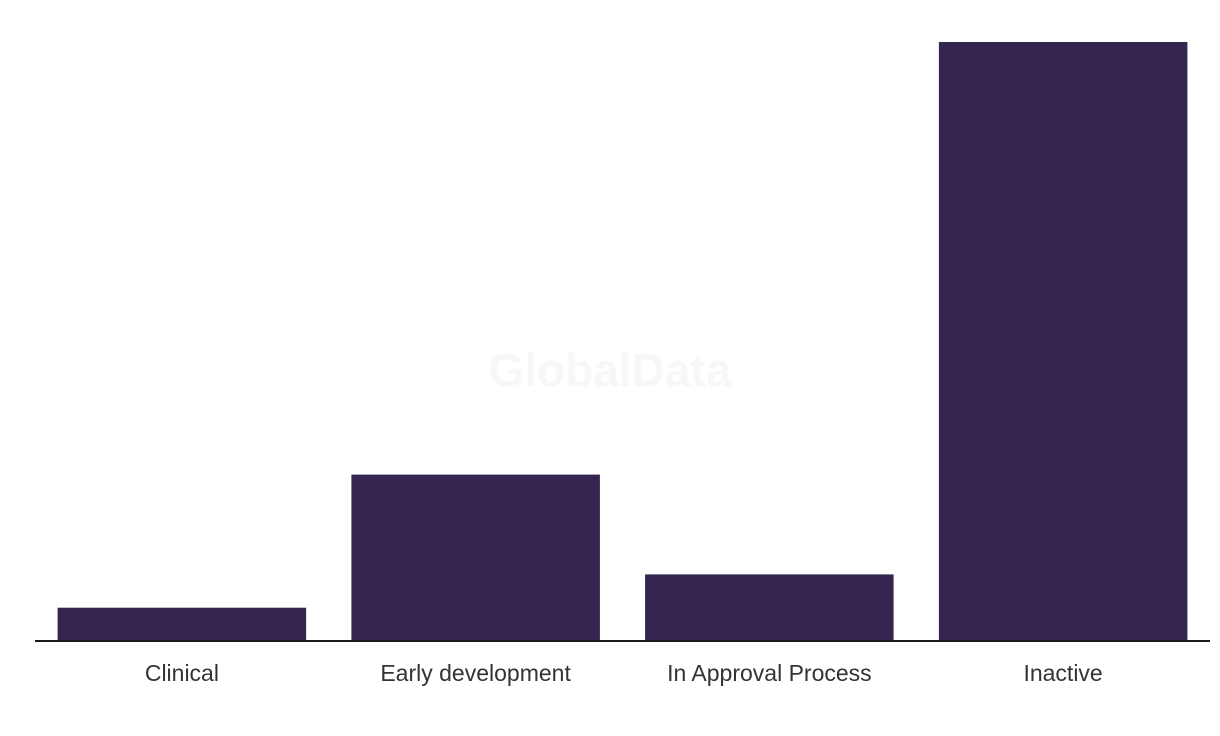  Describe the element at coordinates (769, 673) in the screenshot. I see `category-label: In Approval Process` at that location.